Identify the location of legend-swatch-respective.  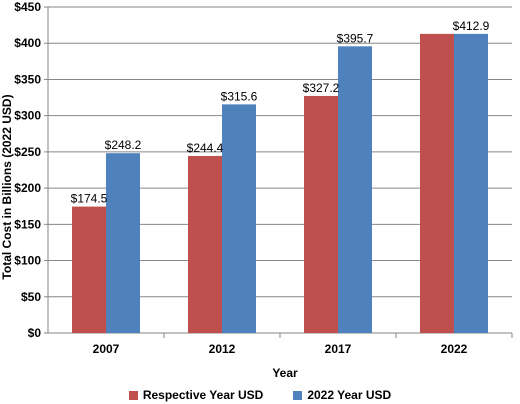
(133, 395).